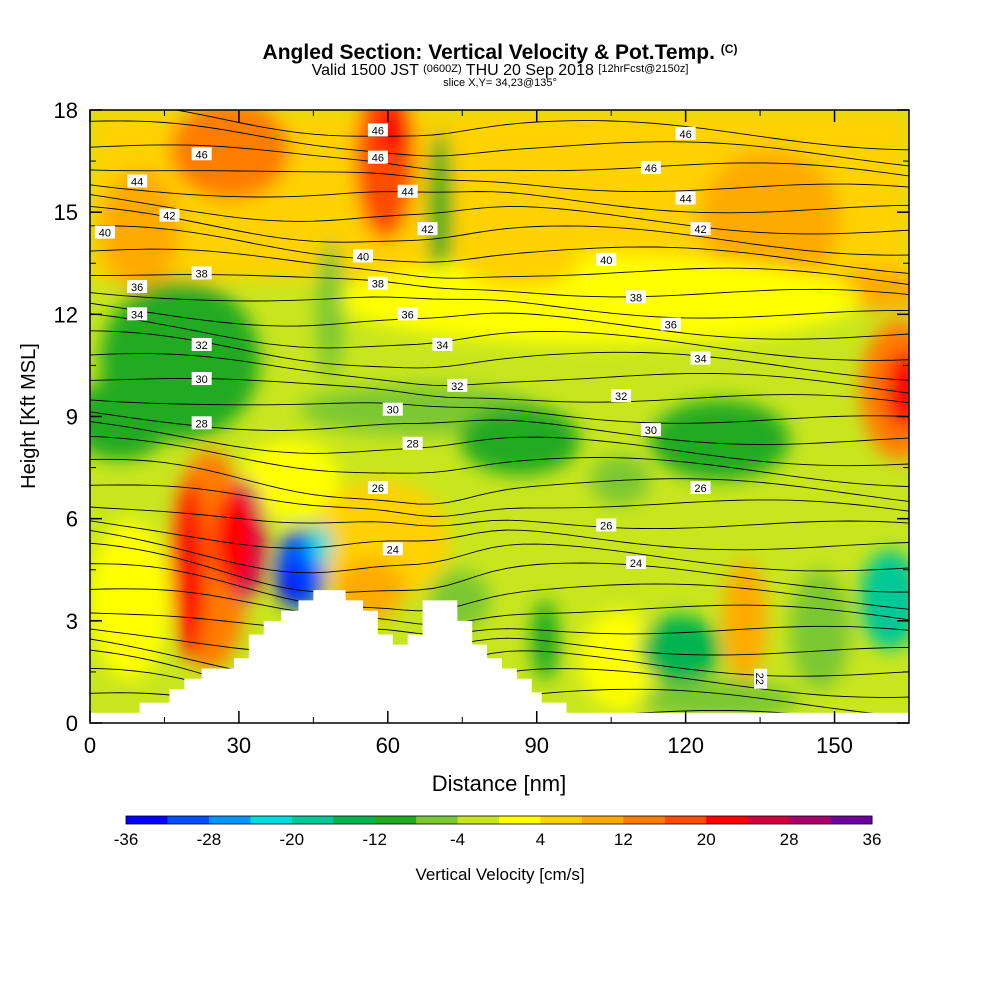 This screenshot has height=1000, width=1000. I want to click on theta-label-text: 34, so click(137, 315).